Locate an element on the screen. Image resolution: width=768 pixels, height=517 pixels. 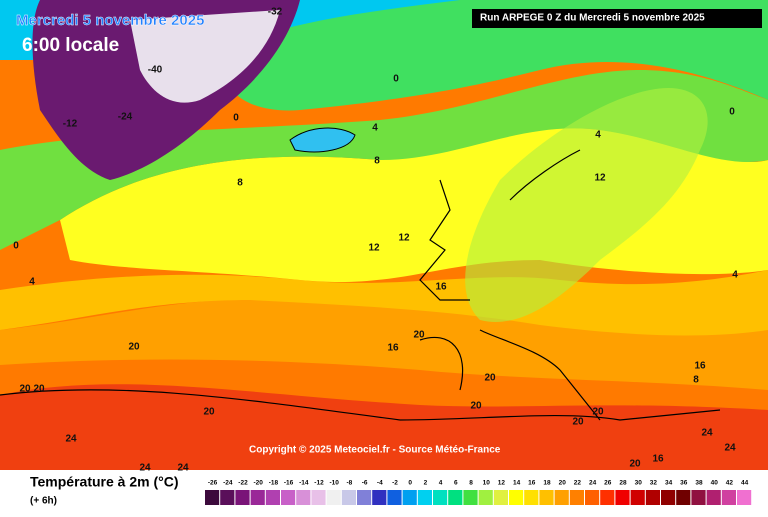
scale-label: 38 is located at coordinates (699, 483).